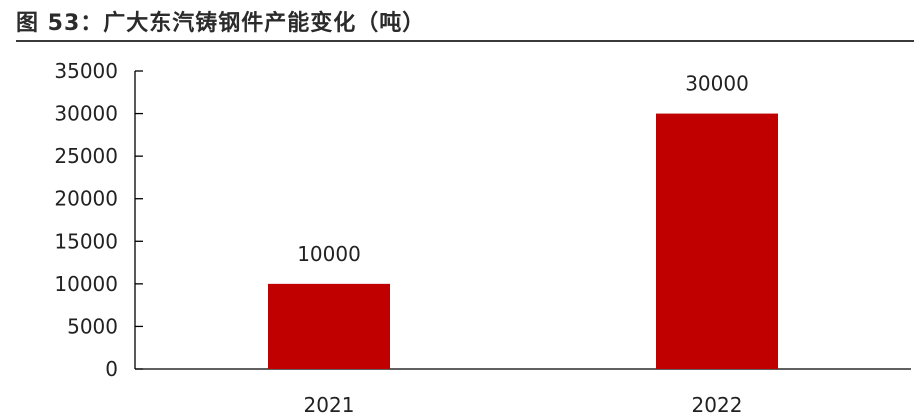 The width and height of the screenshot is (918, 418). Describe the element at coordinates (717, 241) in the screenshot. I see `bar-2022` at that location.